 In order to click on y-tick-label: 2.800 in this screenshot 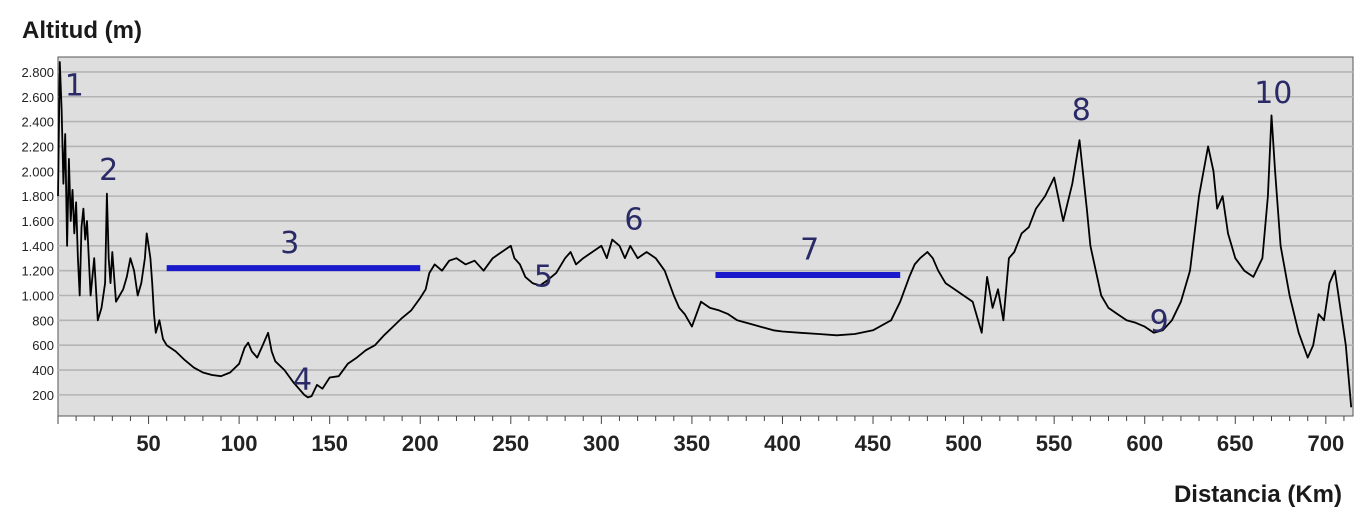, I will do `click(37, 72)`.